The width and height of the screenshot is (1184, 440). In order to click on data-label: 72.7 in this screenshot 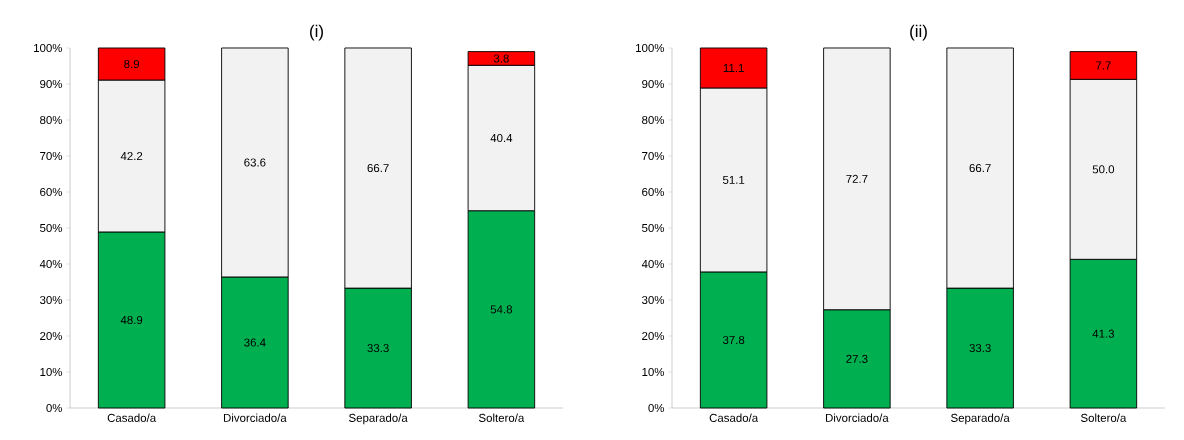, I will do `click(857, 178)`.